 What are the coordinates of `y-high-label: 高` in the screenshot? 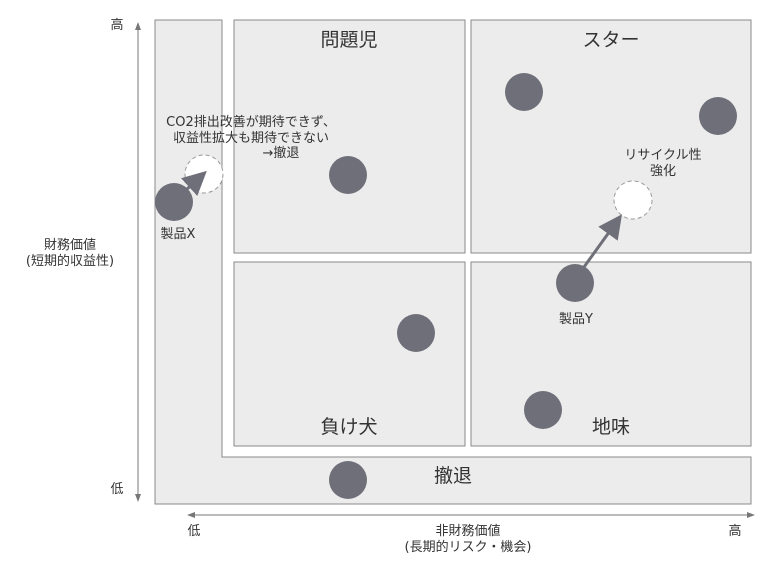 It's located at (117, 25).